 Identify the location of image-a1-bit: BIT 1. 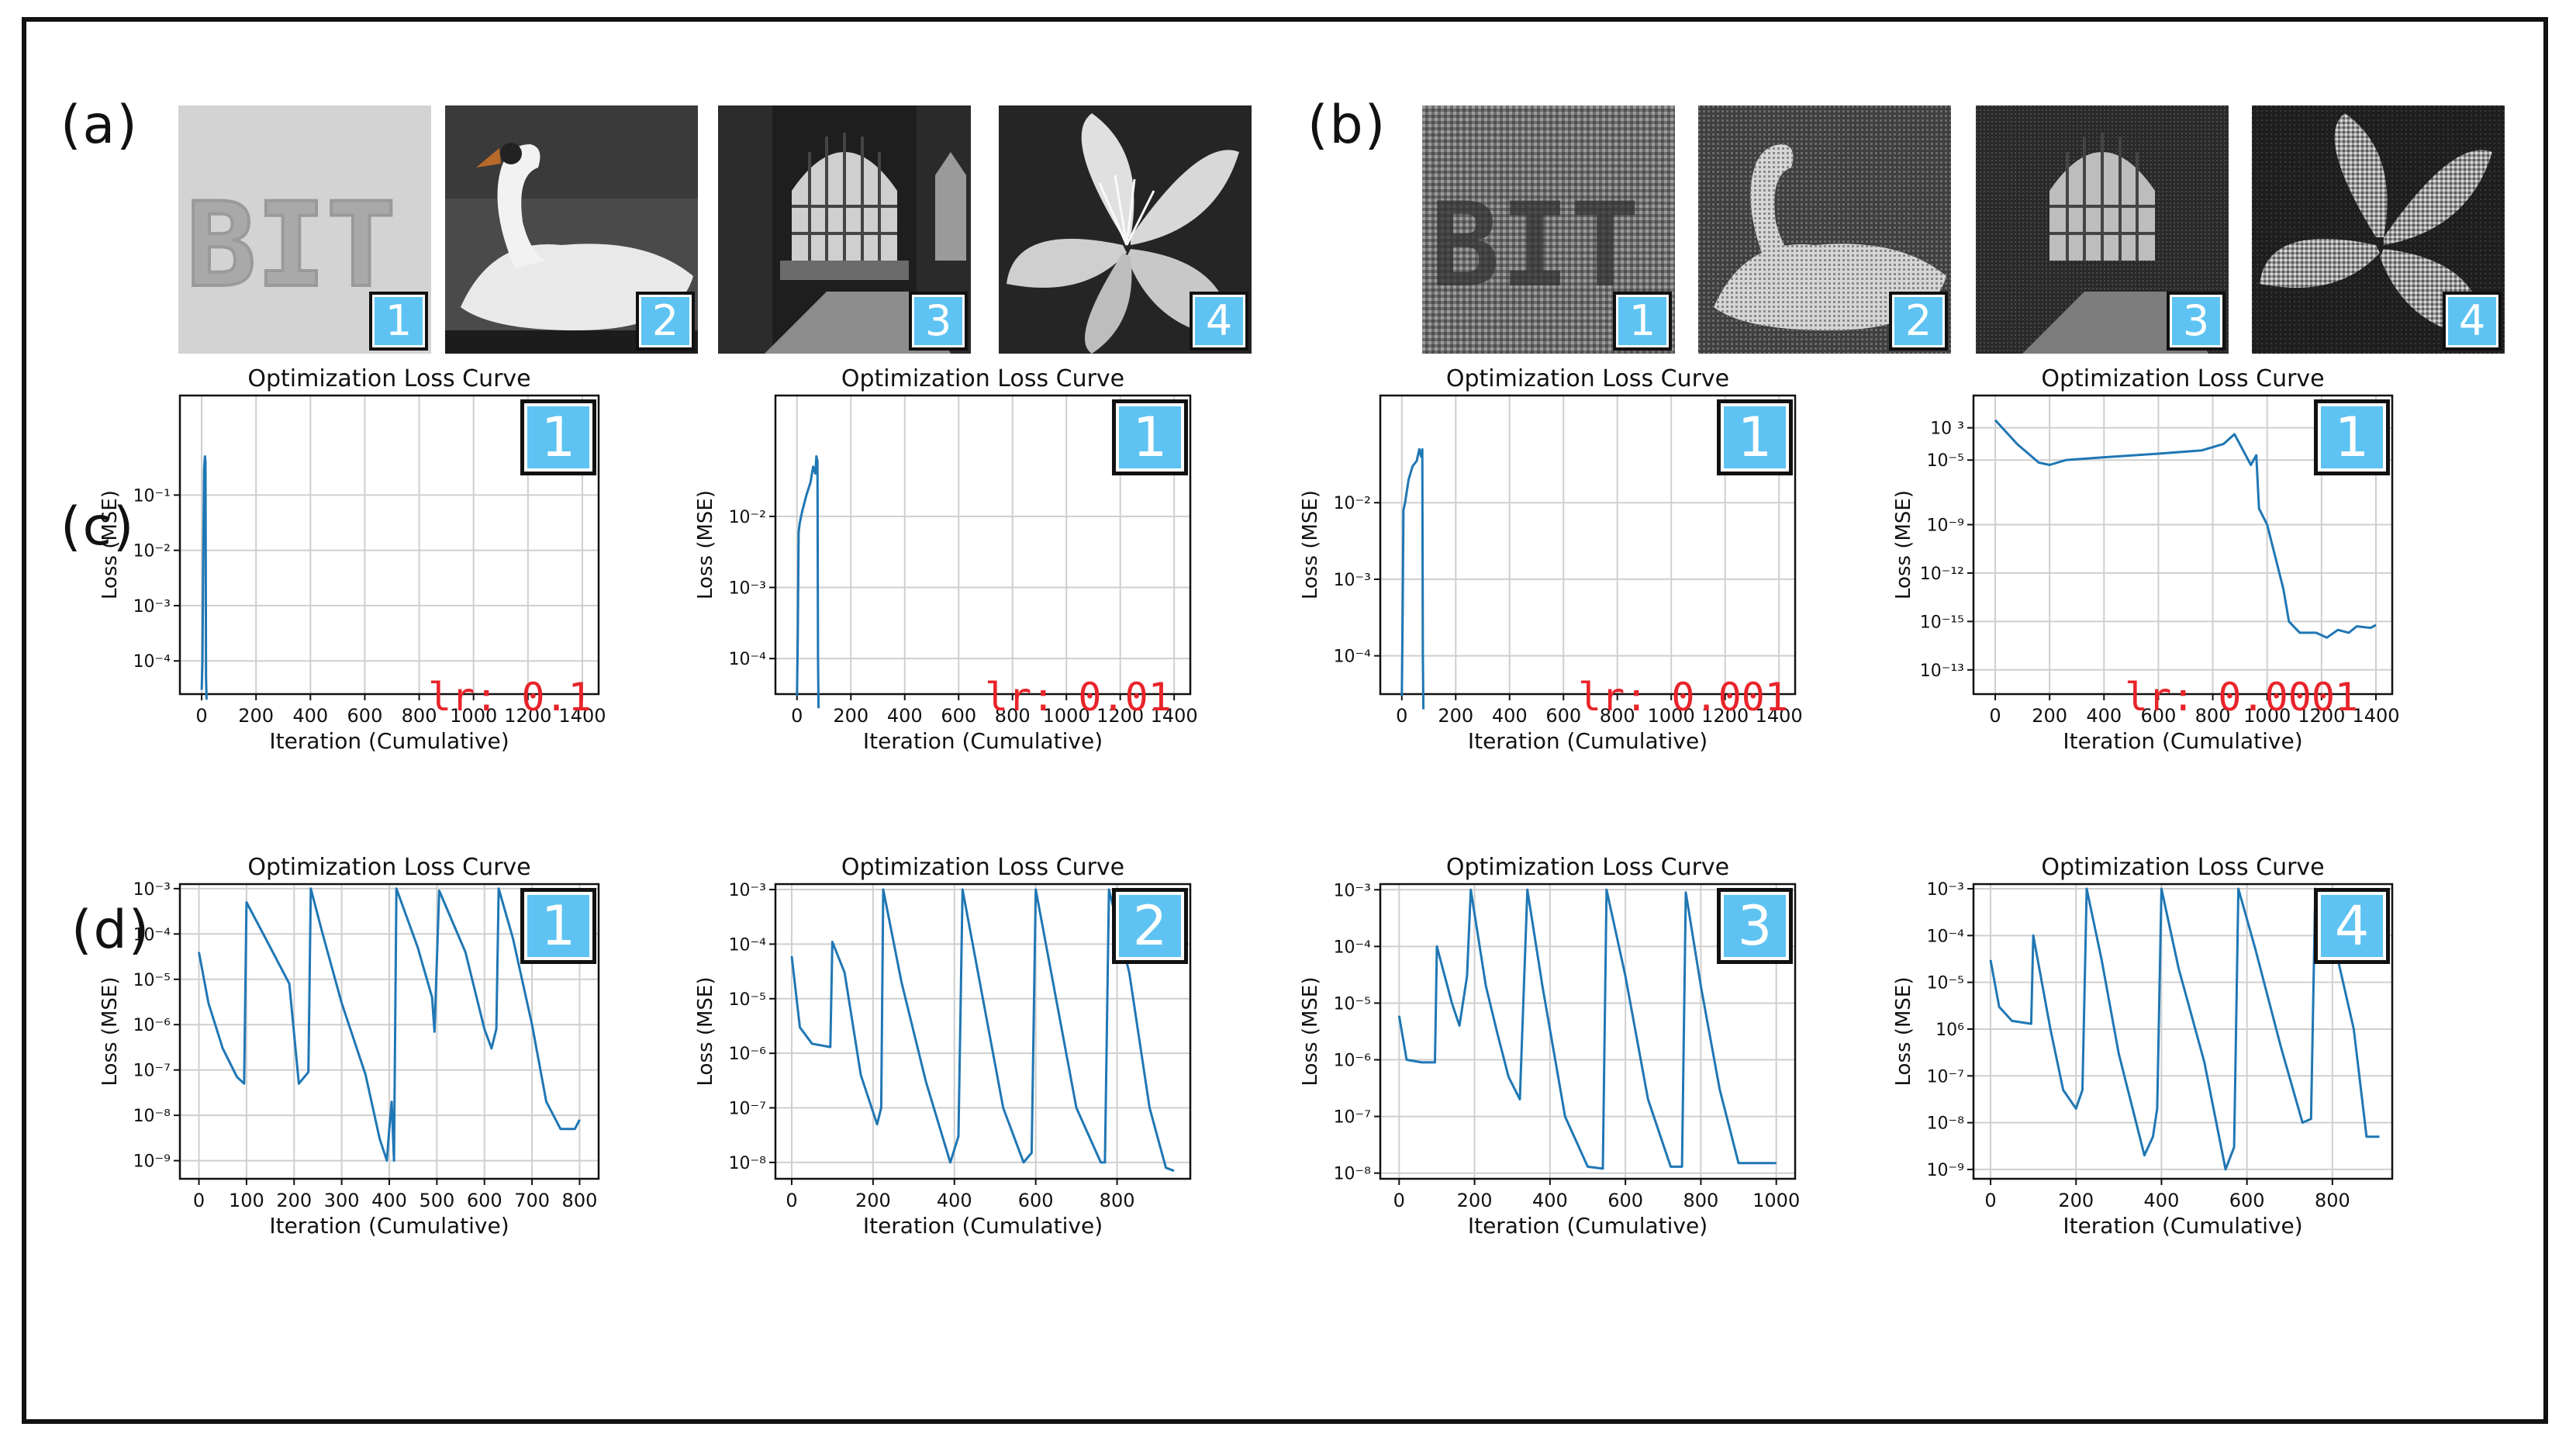
(304, 230).